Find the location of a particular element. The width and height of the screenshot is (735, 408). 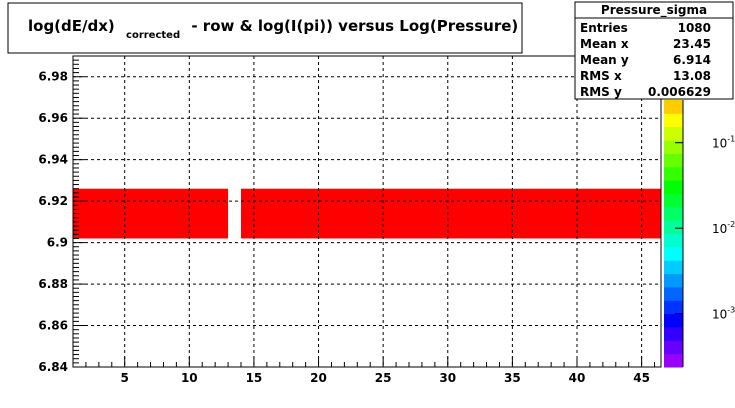

heatmap-cells is located at coordinates (367, 213).